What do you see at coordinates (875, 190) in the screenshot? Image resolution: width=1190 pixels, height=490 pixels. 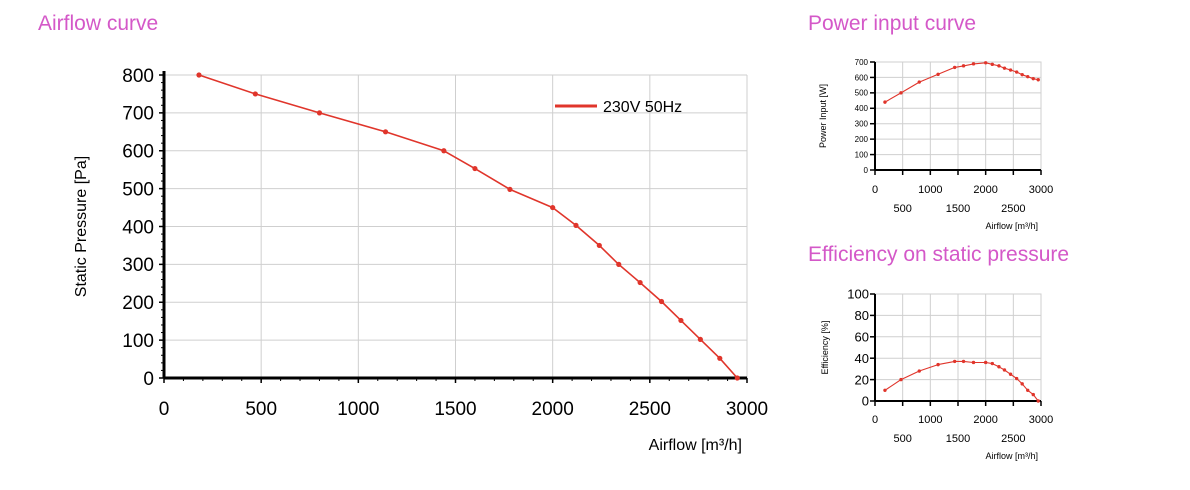 I see `power-x-tick-label: 0` at bounding box center [875, 190].